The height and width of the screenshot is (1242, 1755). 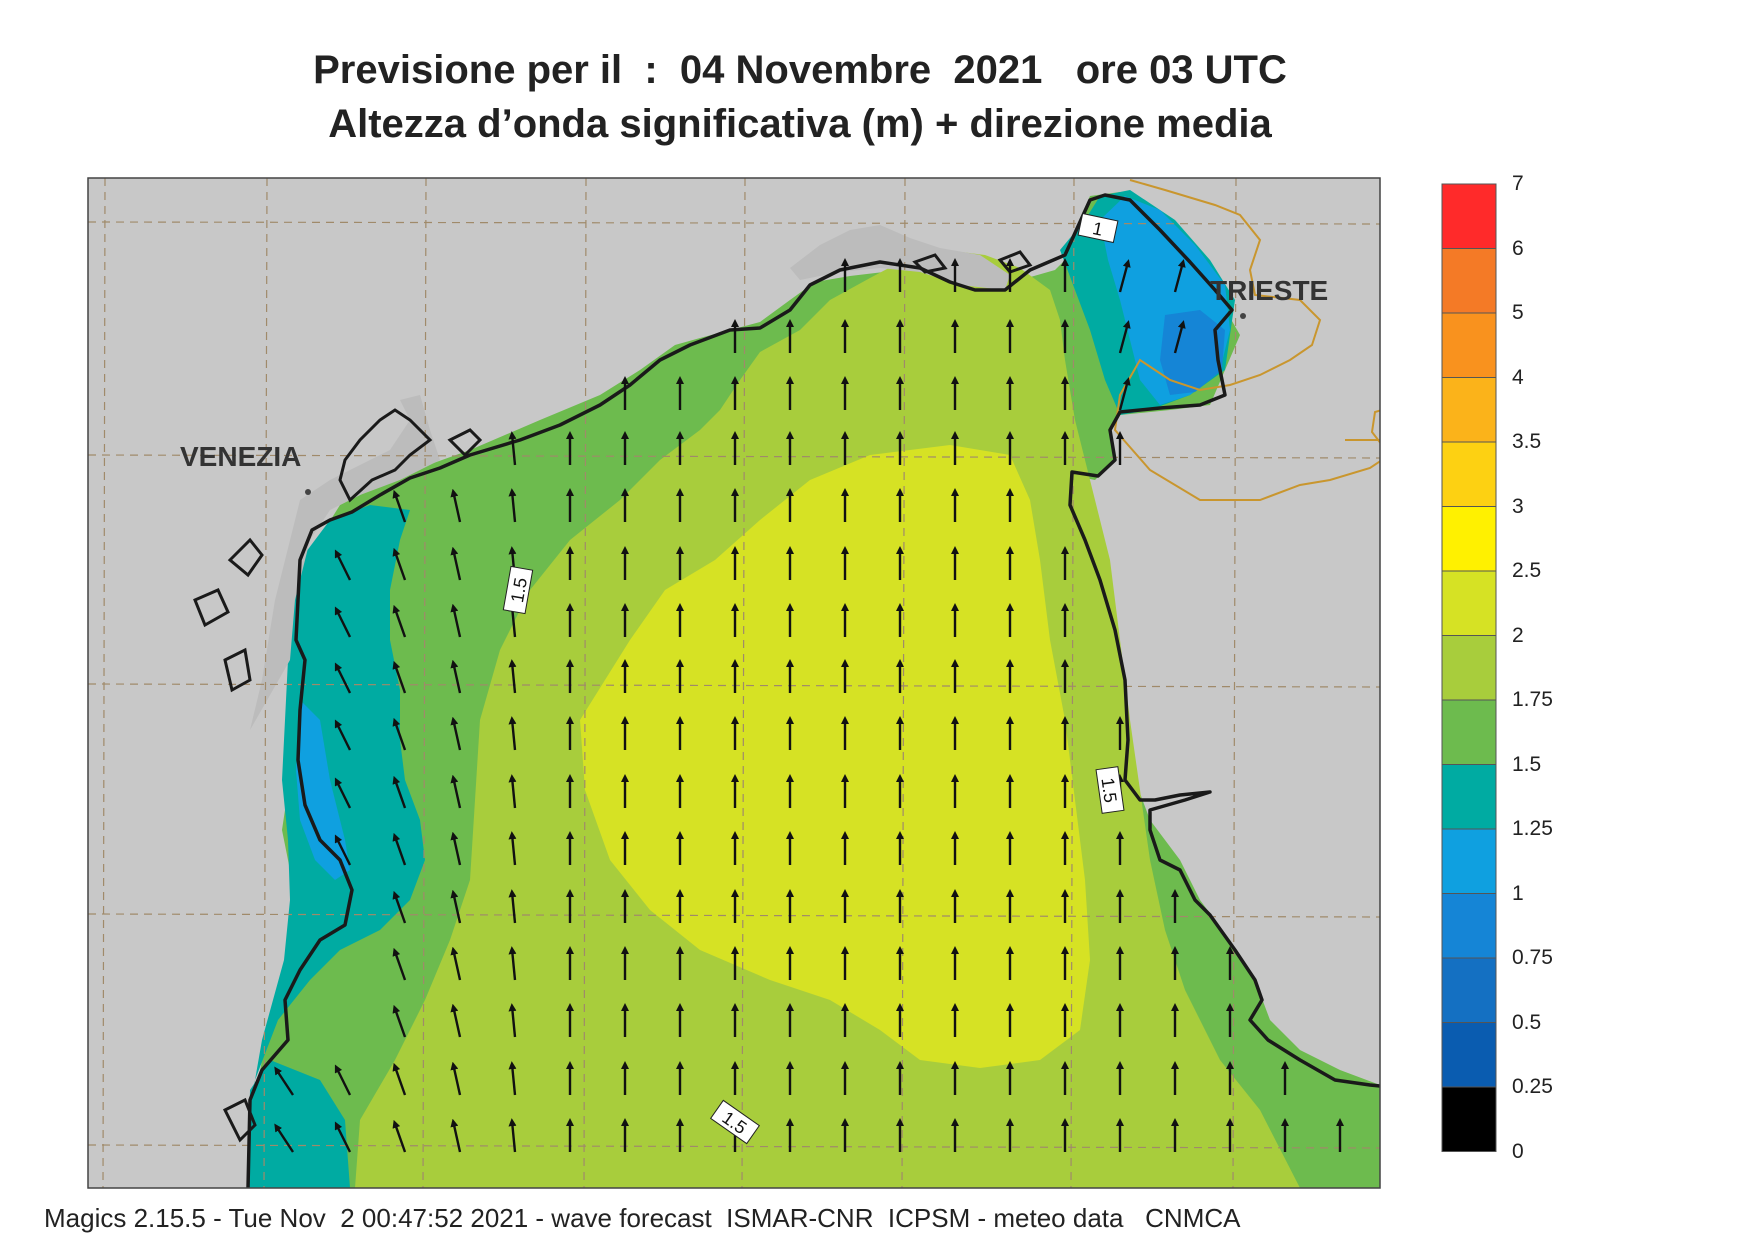 I want to click on trieste-marker, so click(x=1243, y=316).